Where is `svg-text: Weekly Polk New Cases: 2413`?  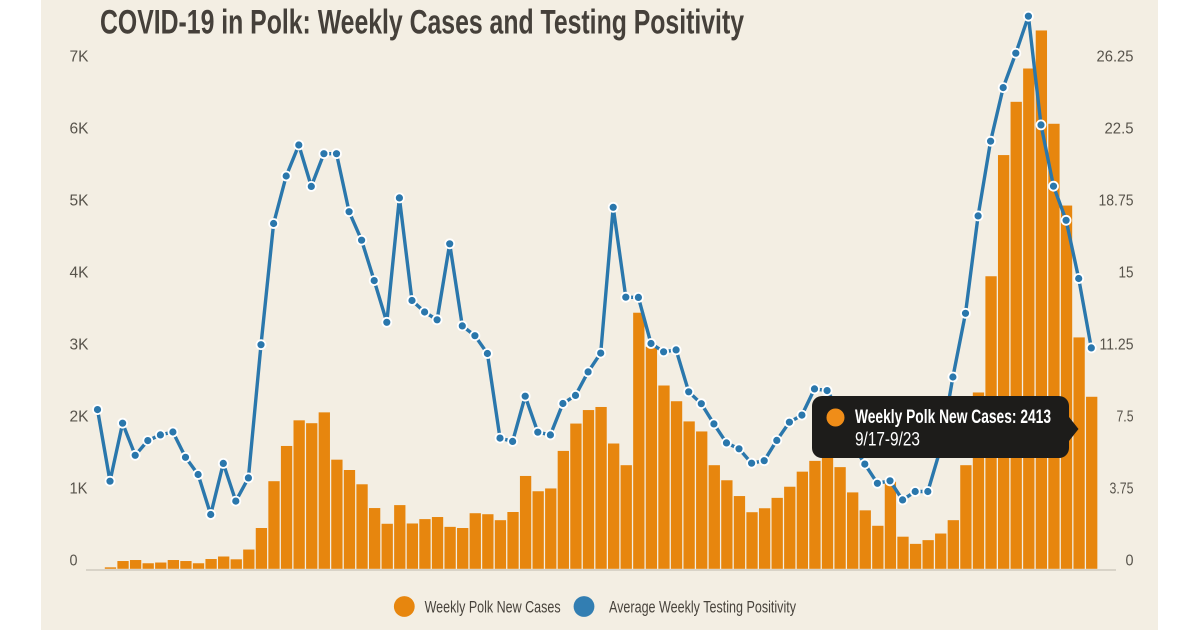 svg-text: Weekly Polk New Cases: 2413 is located at coordinates (953, 417).